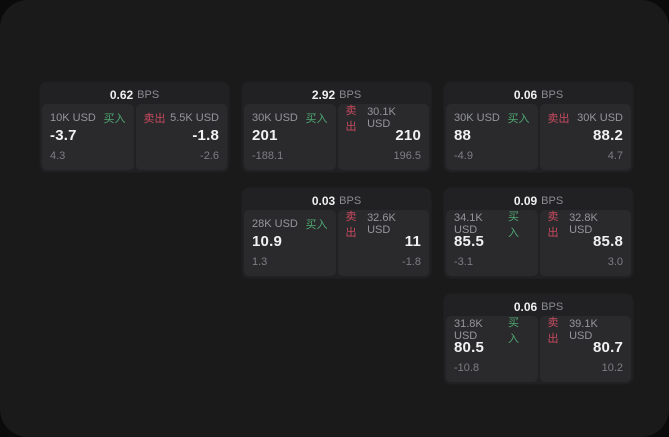 The image size is (669, 437). I want to click on sell-delta-value: 10.2, so click(612, 368).